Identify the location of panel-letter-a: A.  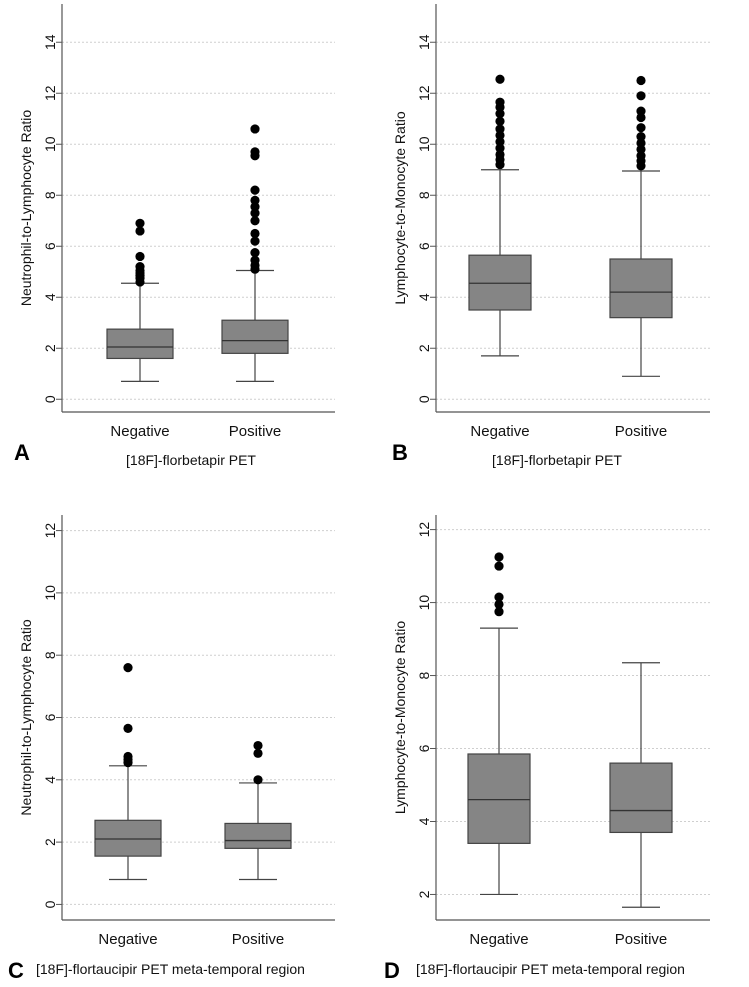
(22, 452).